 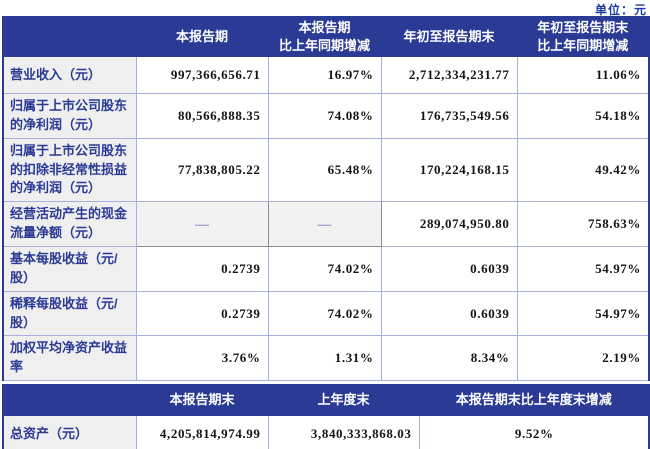 I want to click on cell-value: 4,205,814,974.99, so click(x=202, y=432).